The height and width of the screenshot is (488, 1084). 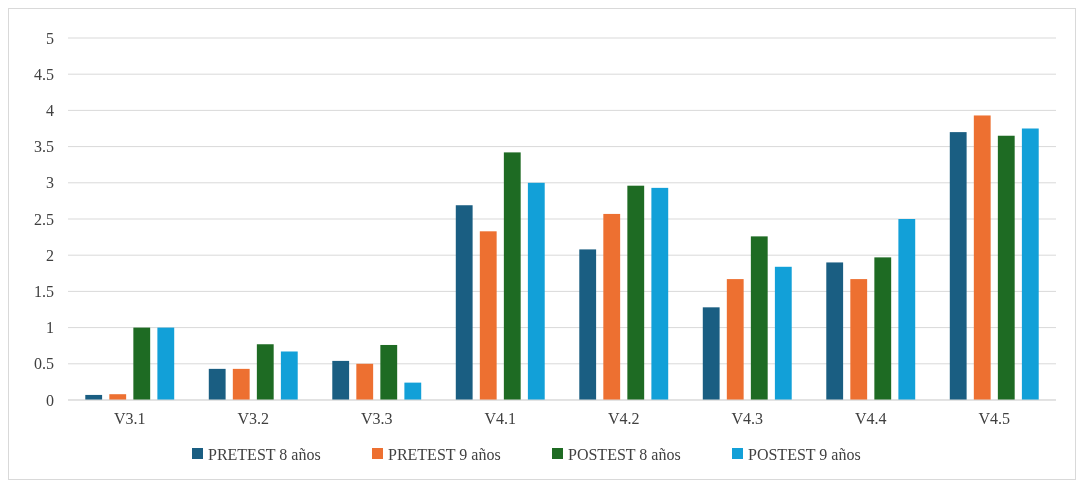 I want to click on y-tick-label: 3.5, so click(x=44, y=147).